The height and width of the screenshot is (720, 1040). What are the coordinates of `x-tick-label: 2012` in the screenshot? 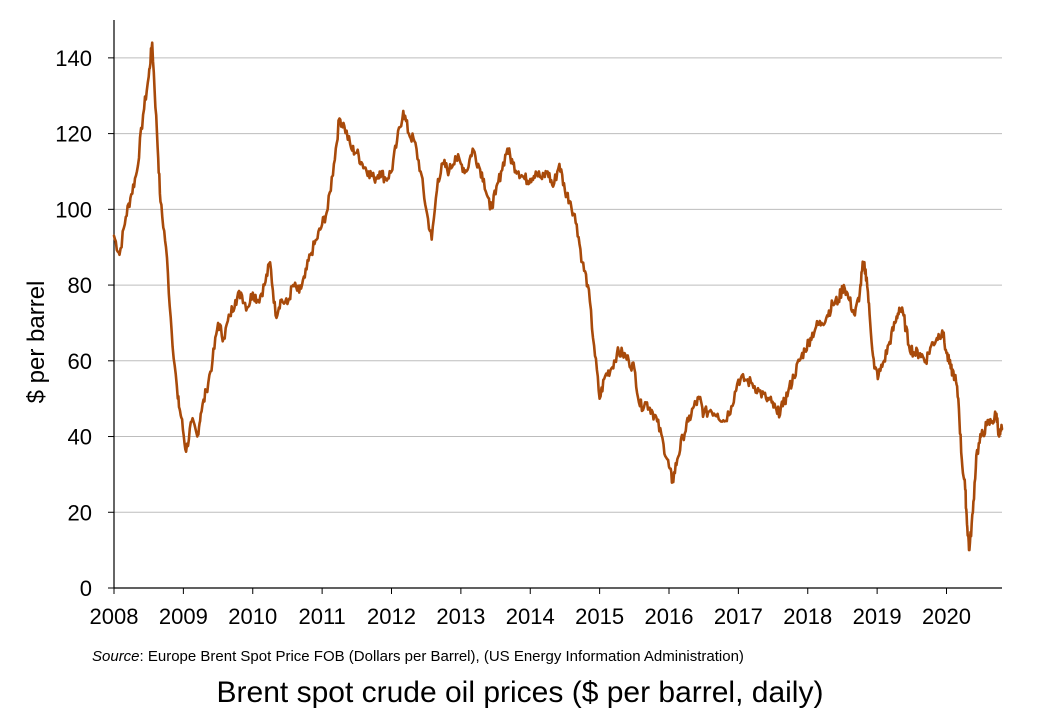 It's located at (391, 616).